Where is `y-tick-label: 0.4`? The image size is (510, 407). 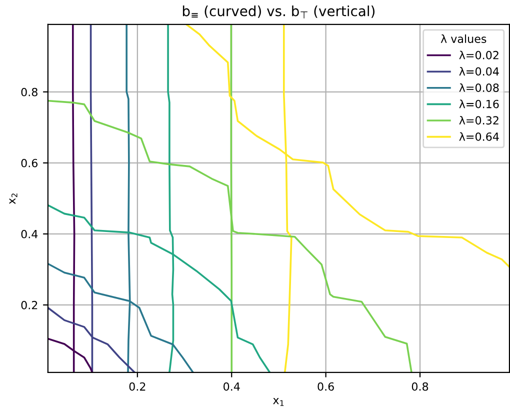
y-tick-label: 0.4 is located at coordinates (29, 234).